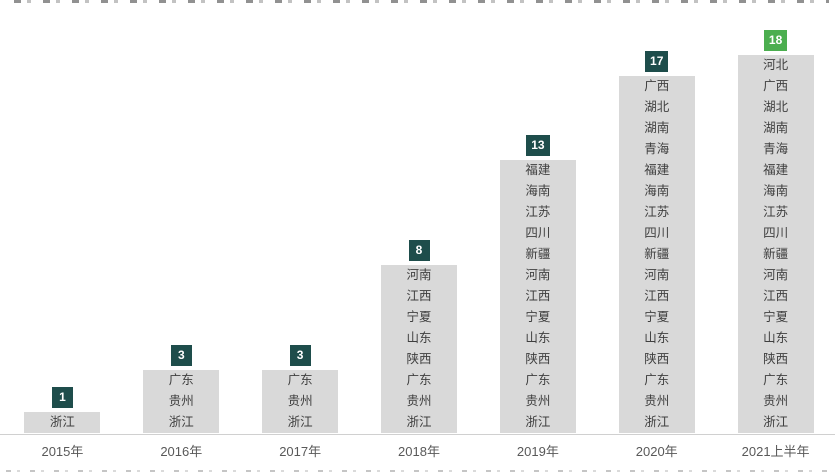  What do you see at coordinates (62, 410) in the screenshot?
I see `bar-column-2015年: 1 浙江` at bounding box center [62, 410].